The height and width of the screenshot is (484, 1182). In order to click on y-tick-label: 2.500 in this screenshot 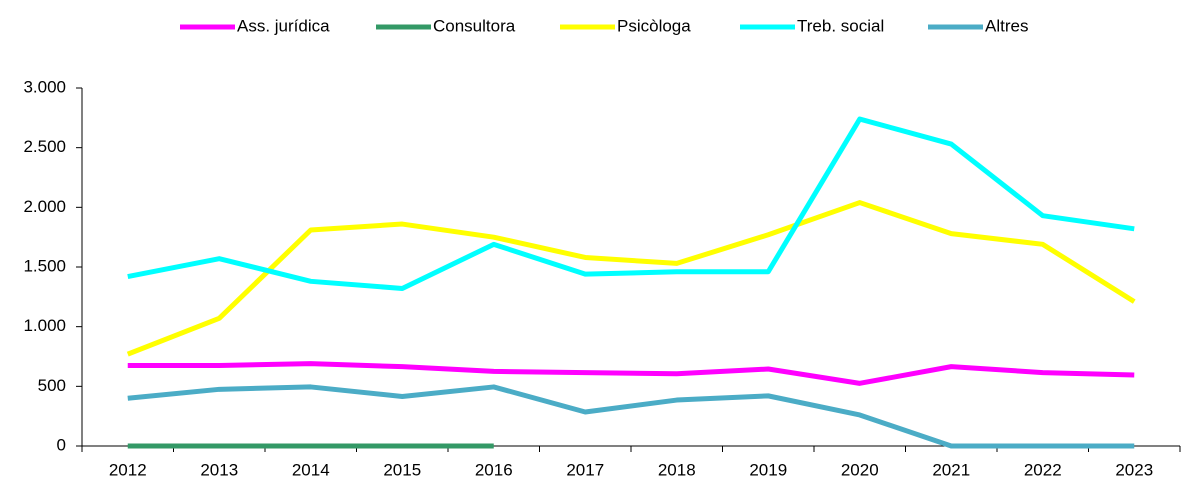, I will do `click(44, 146)`.